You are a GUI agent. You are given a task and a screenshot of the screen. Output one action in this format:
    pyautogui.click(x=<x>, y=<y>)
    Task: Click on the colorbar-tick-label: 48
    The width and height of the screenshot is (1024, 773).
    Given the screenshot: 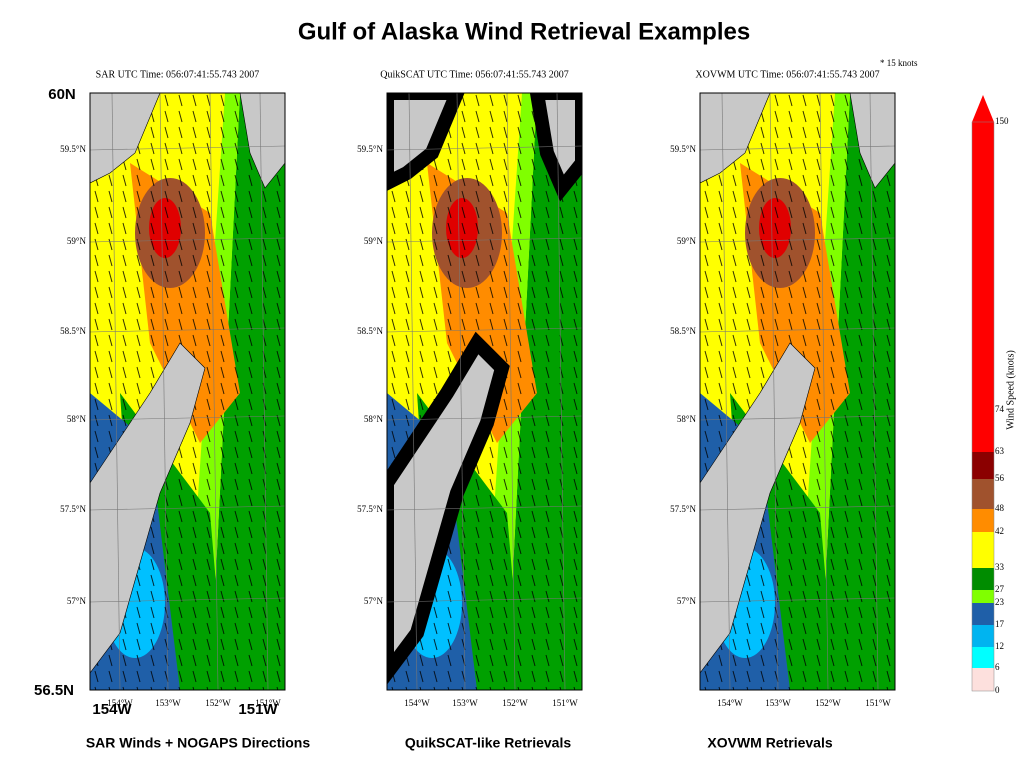 What is the action you would take?
    pyautogui.click(x=1000, y=508)
    